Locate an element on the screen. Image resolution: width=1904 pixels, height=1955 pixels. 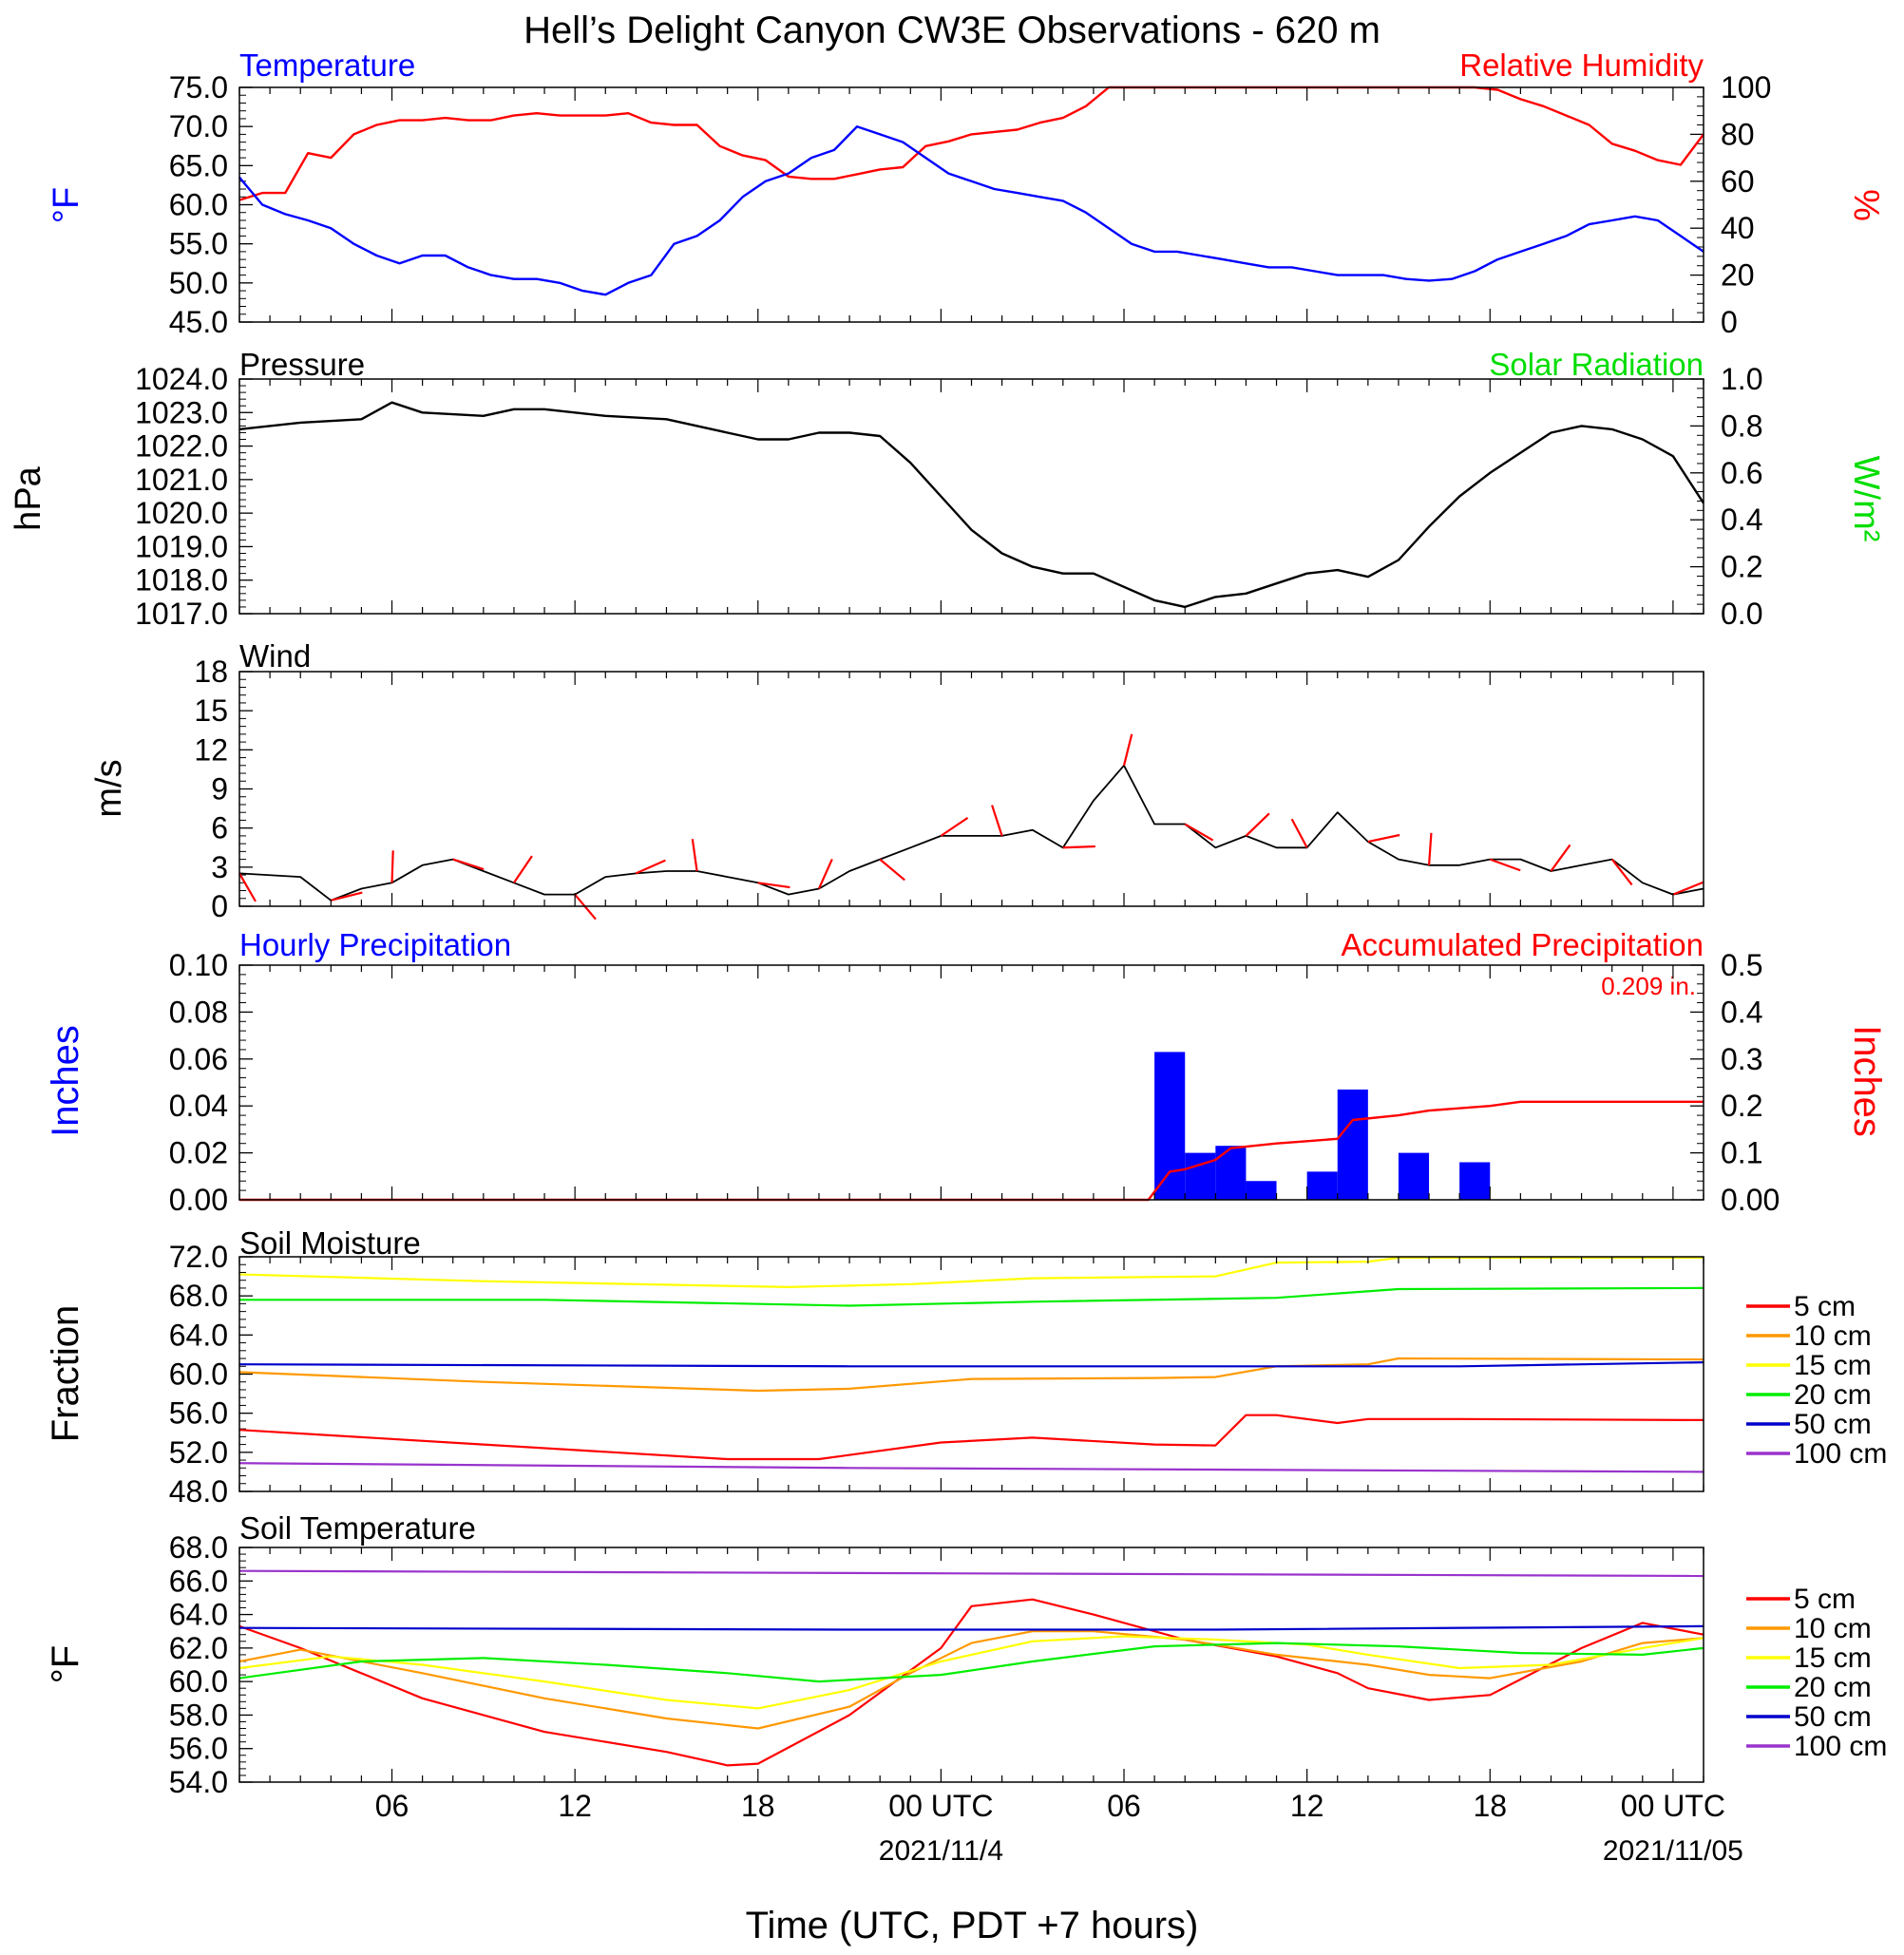
wind-title: Wind is located at coordinates (275, 656).